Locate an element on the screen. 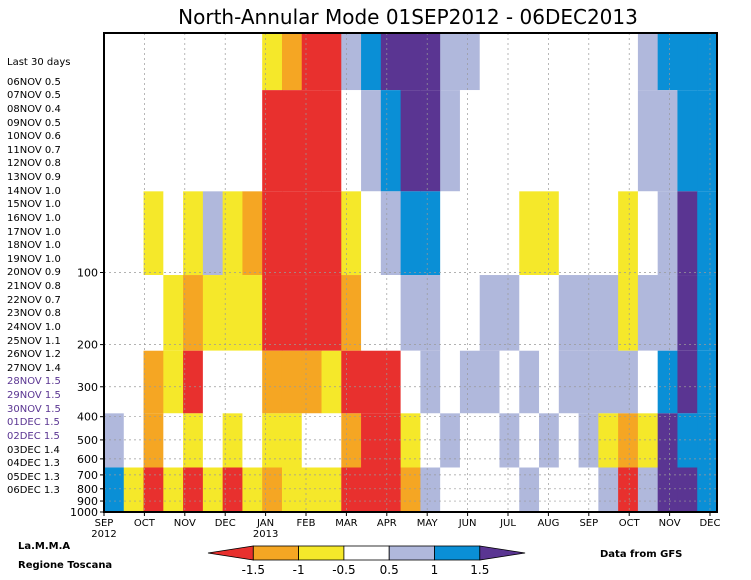 The width and height of the screenshot is (751, 580). daily-index-row: 11NOV 0.7 is located at coordinates (39, 151).